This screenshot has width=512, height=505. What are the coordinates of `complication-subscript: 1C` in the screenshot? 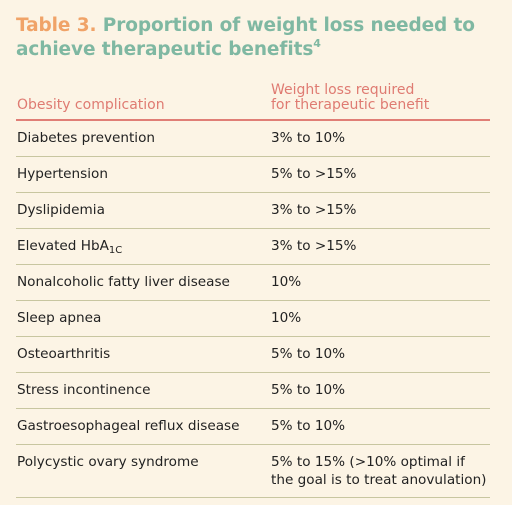 It's located at (115, 250).